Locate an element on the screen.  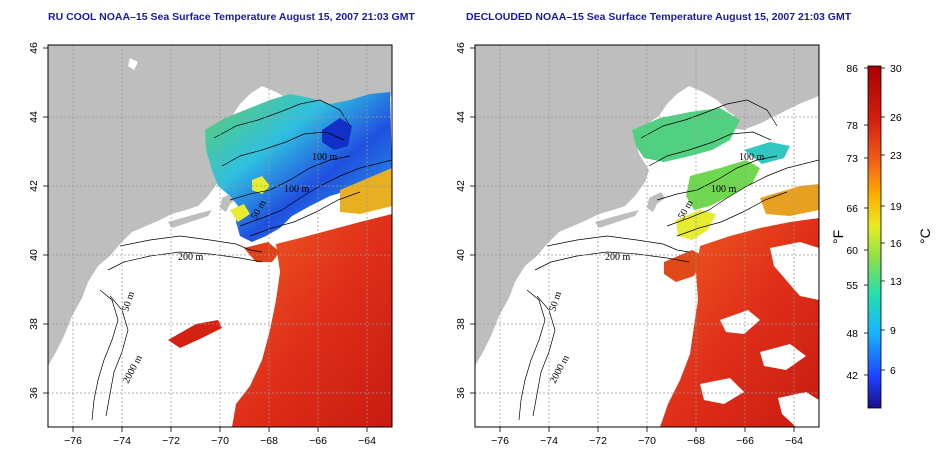
fahrenheit-tick-label: 60 is located at coordinates (852, 251).